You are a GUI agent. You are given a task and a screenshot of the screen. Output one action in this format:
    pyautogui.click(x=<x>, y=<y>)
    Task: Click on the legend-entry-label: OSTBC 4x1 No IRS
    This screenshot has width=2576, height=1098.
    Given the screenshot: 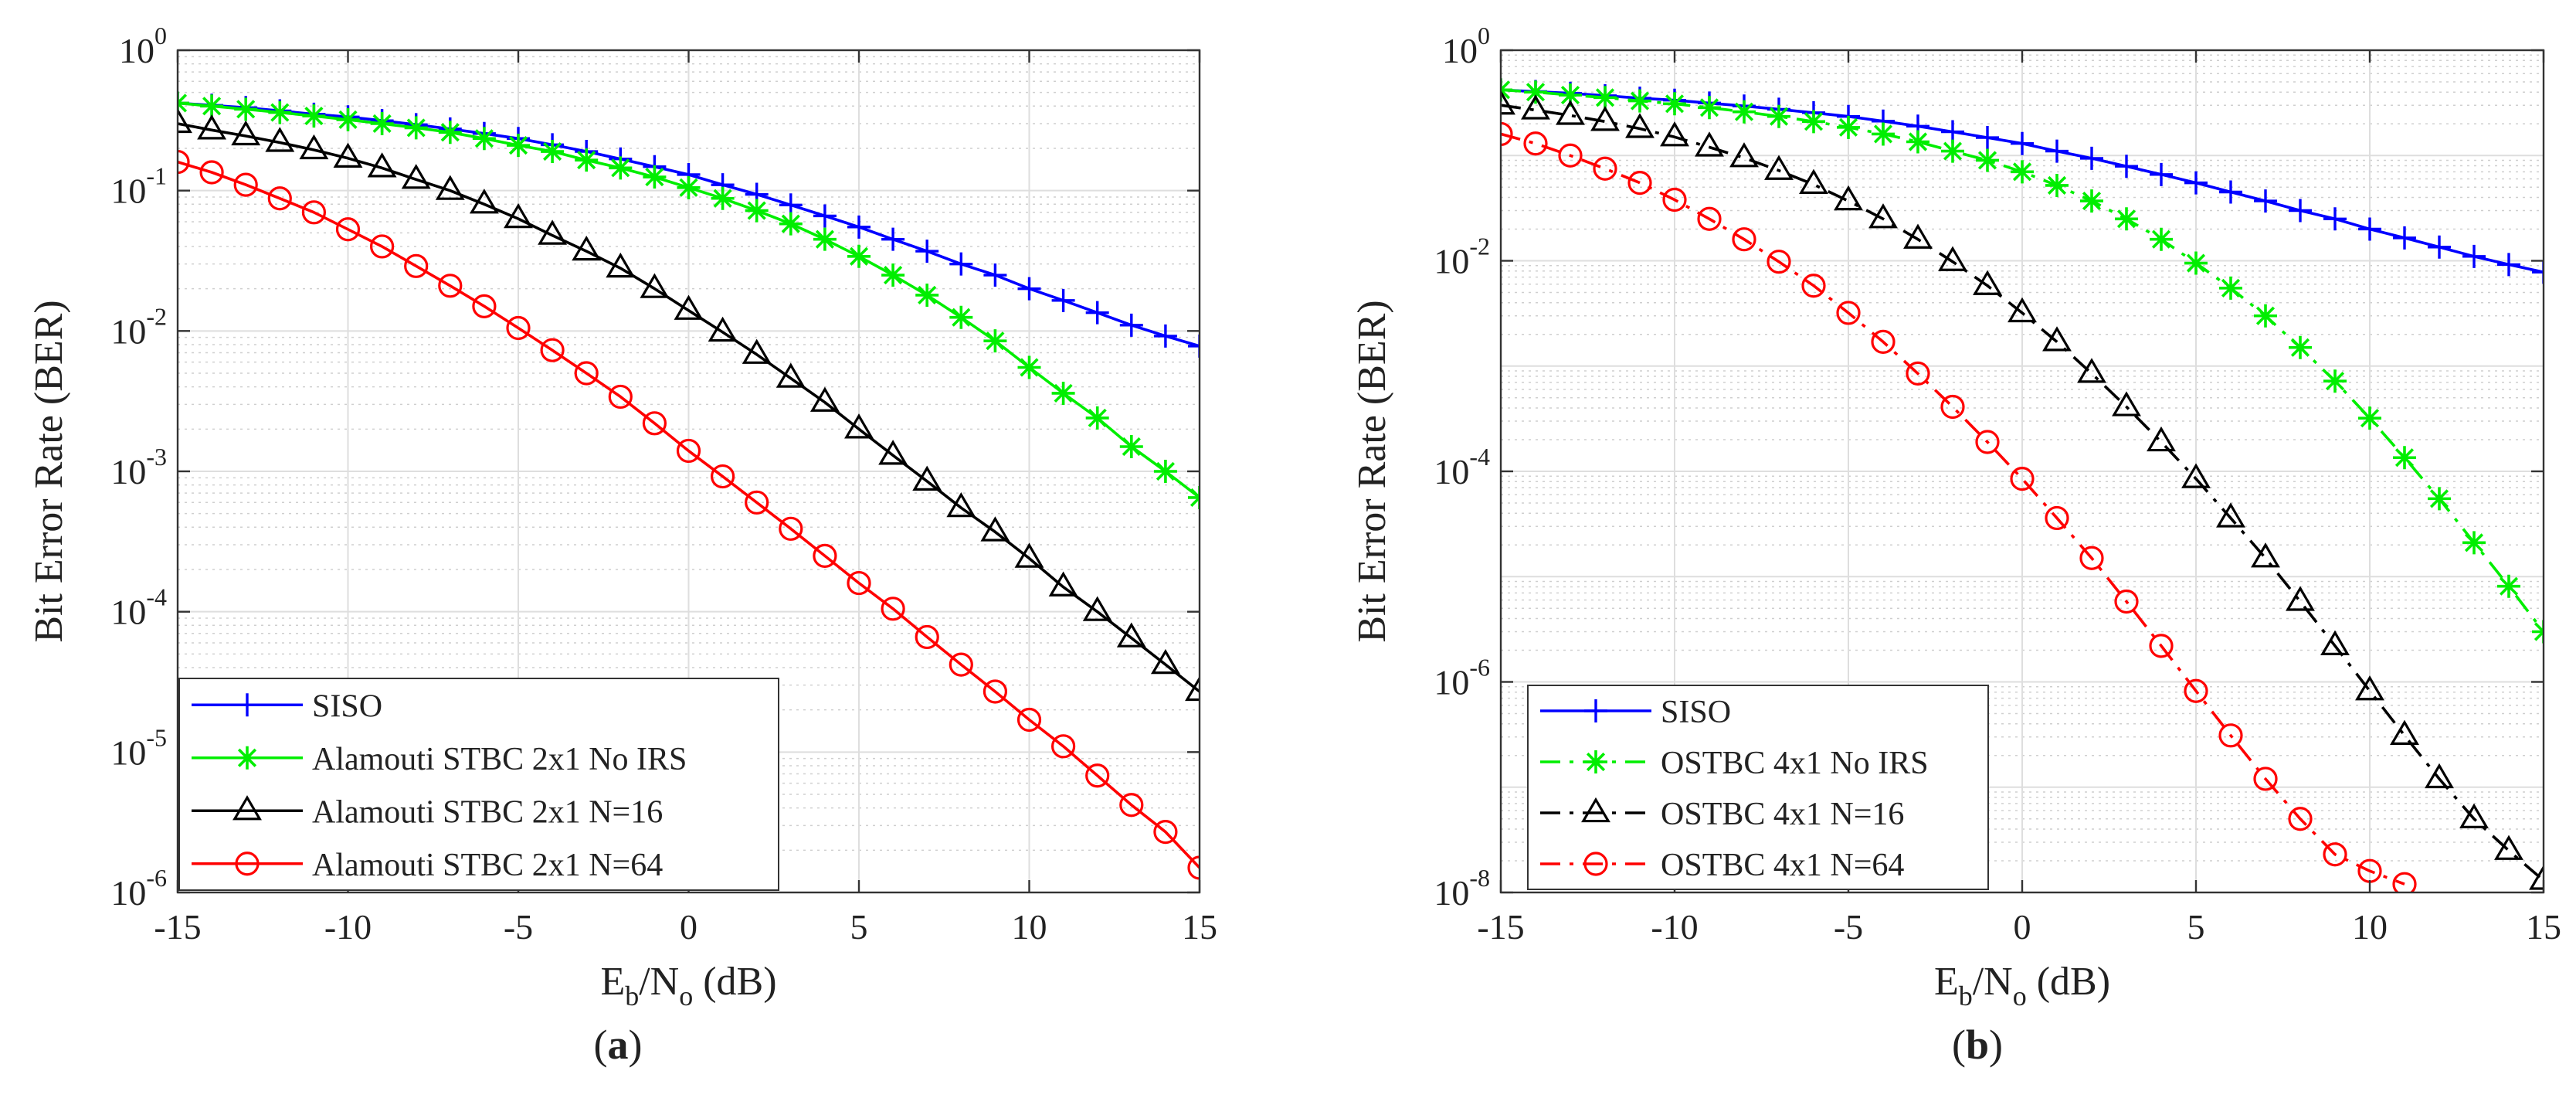 What is the action you would take?
    pyautogui.click(x=1795, y=763)
    